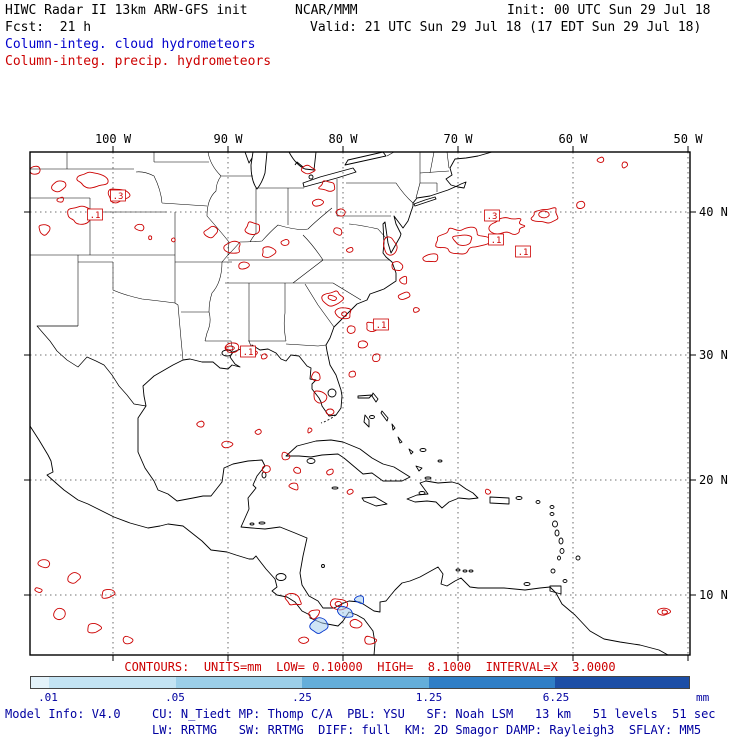 The width and height of the screenshot is (740, 740). I want to click on lake-okeechobee, so click(332, 393).